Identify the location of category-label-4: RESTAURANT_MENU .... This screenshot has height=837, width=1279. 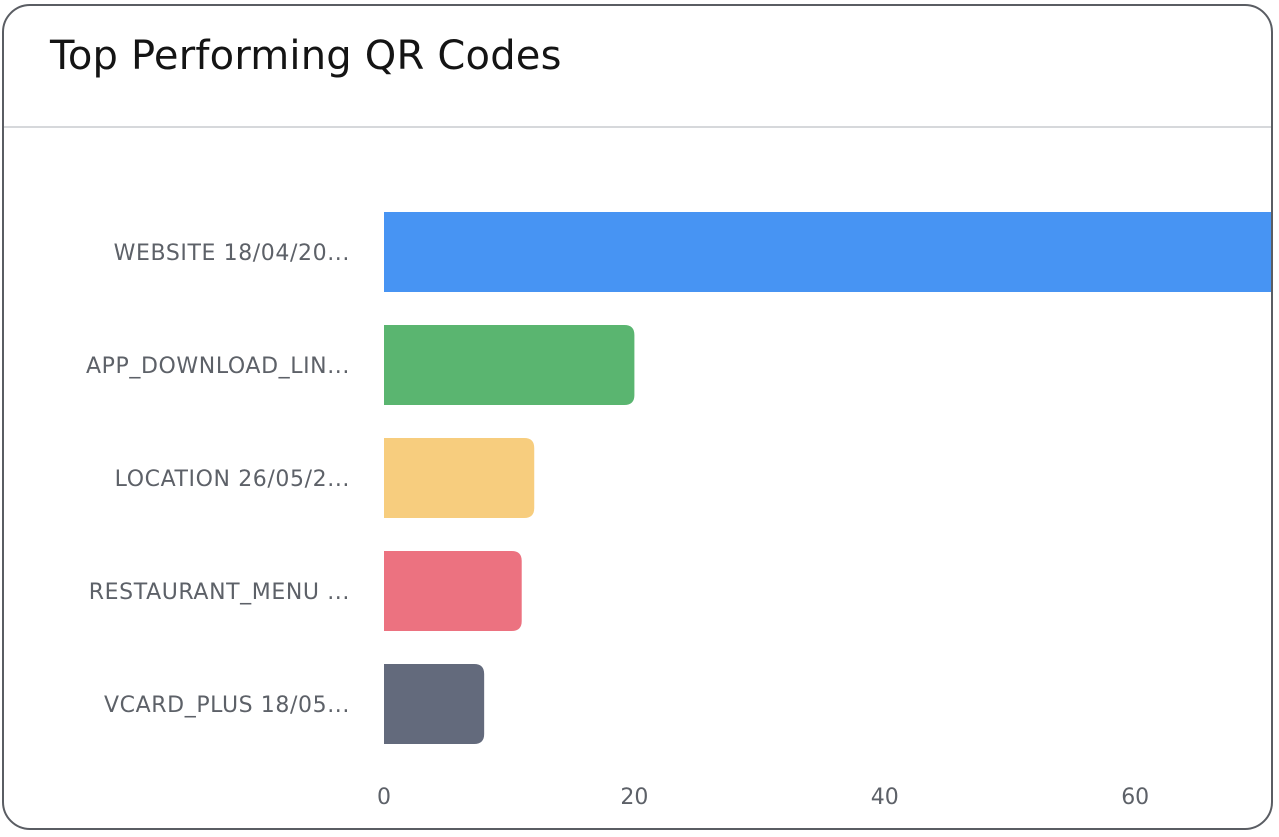
(219, 592).